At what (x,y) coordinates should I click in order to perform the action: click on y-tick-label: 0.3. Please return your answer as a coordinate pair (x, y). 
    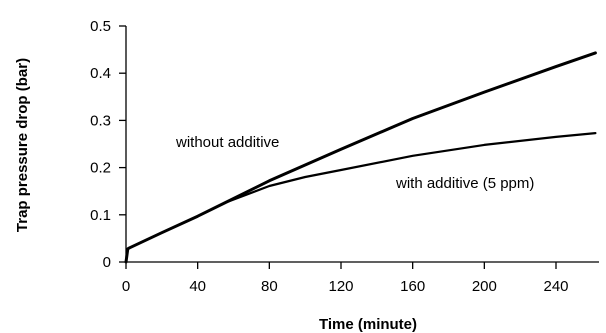
    Looking at the image, I should click on (100, 120).